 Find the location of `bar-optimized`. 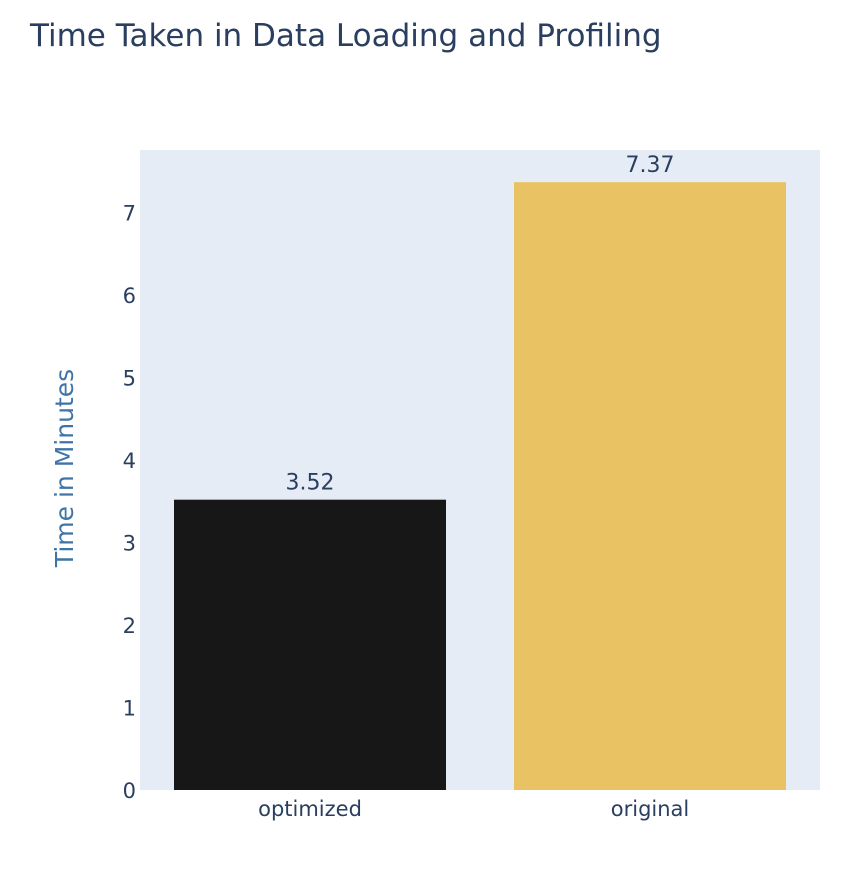

bar-optimized is located at coordinates (310, 644).